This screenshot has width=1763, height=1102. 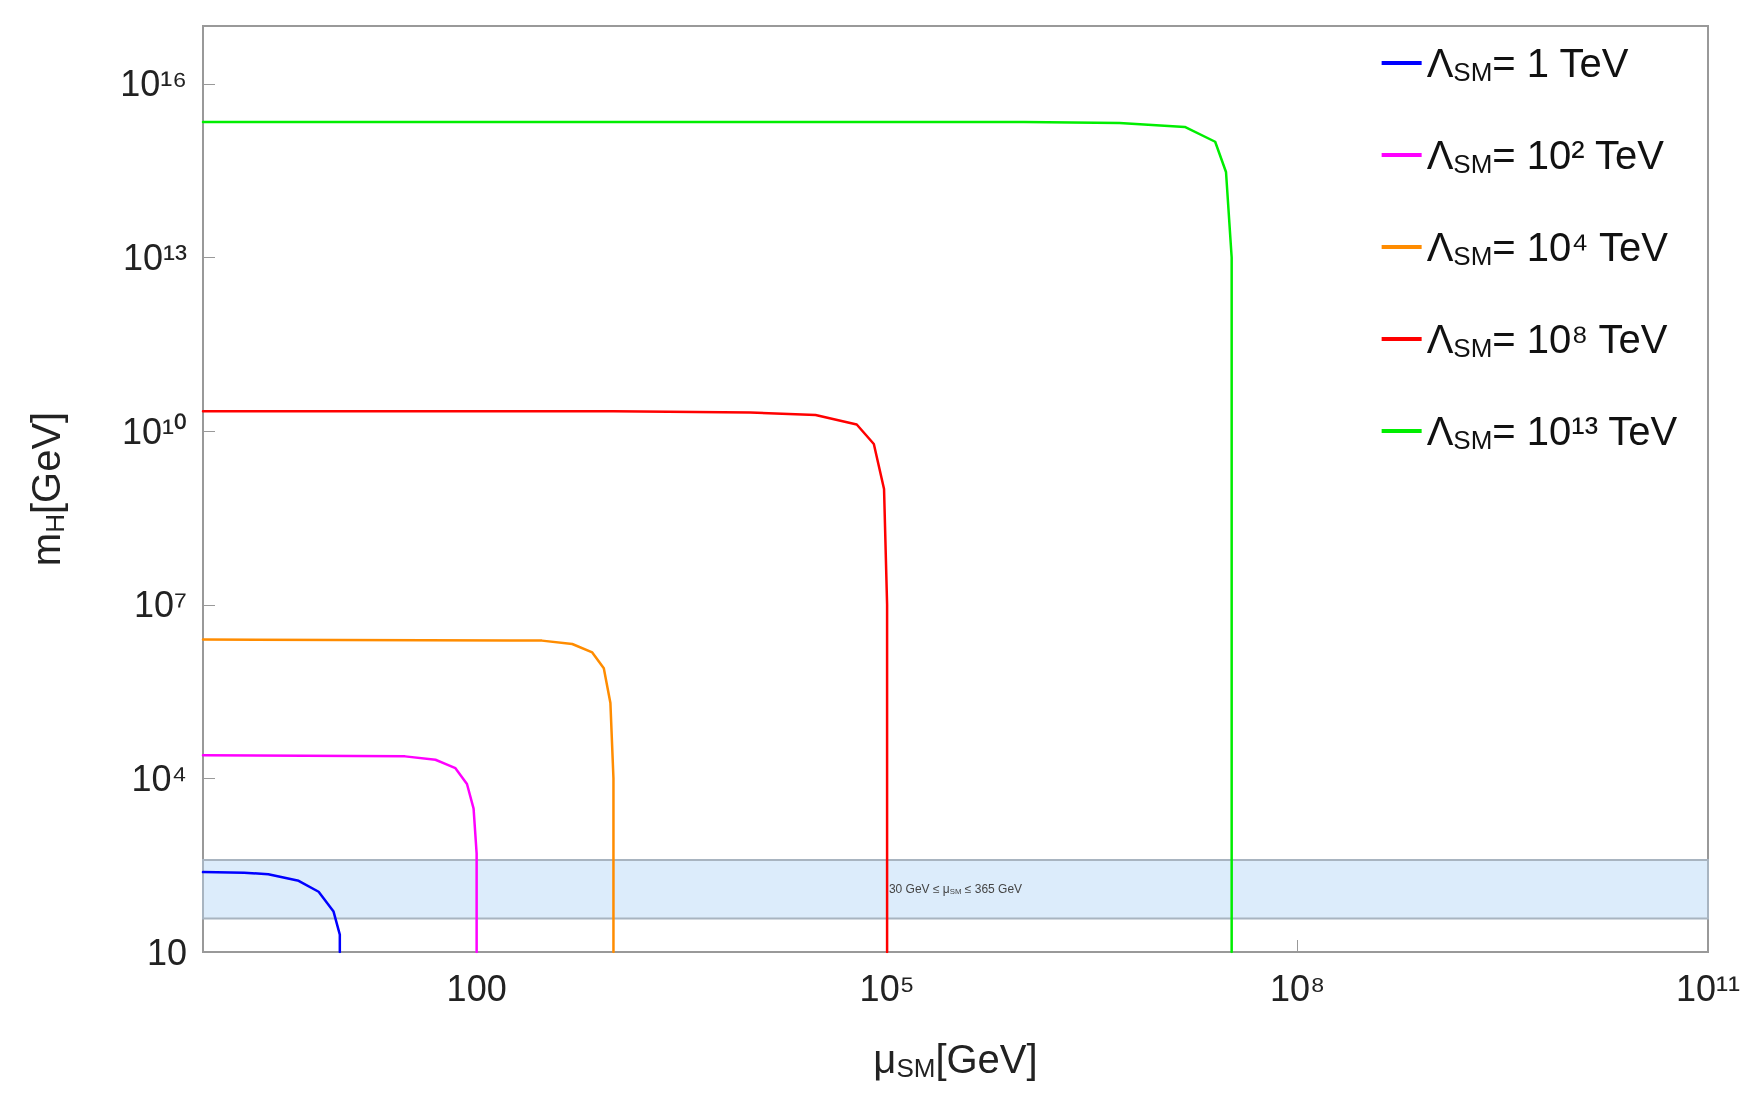 What do you see at coordinates (1297, 988) in the screenshot?
I see `x-tick-label: 10⁸` at bounding box center [1297, 988].